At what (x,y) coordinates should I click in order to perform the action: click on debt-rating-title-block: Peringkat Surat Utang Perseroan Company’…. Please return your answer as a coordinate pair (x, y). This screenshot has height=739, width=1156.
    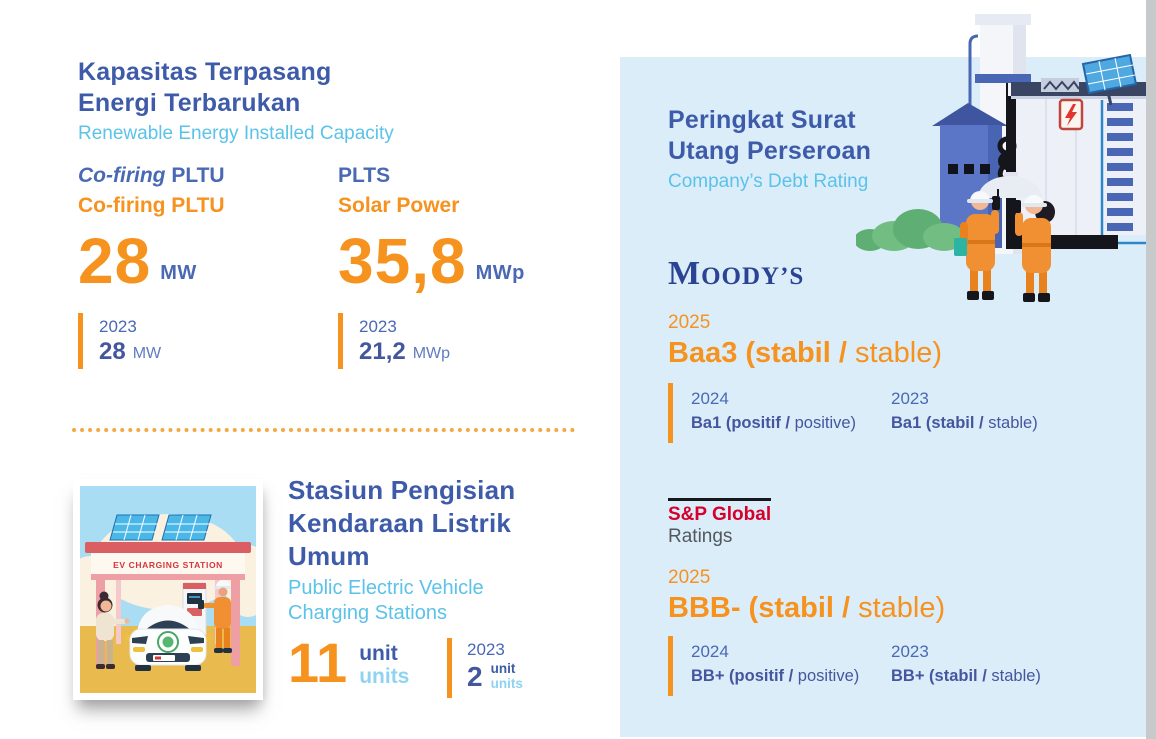
    Looking at the image, I should click on (769, 149).